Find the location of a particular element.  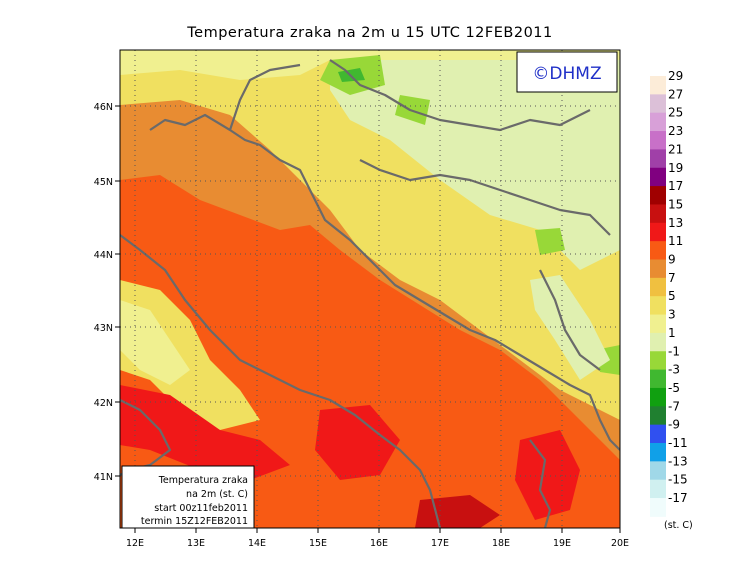

legend-label: 5 is located at coordinates (672, 296).